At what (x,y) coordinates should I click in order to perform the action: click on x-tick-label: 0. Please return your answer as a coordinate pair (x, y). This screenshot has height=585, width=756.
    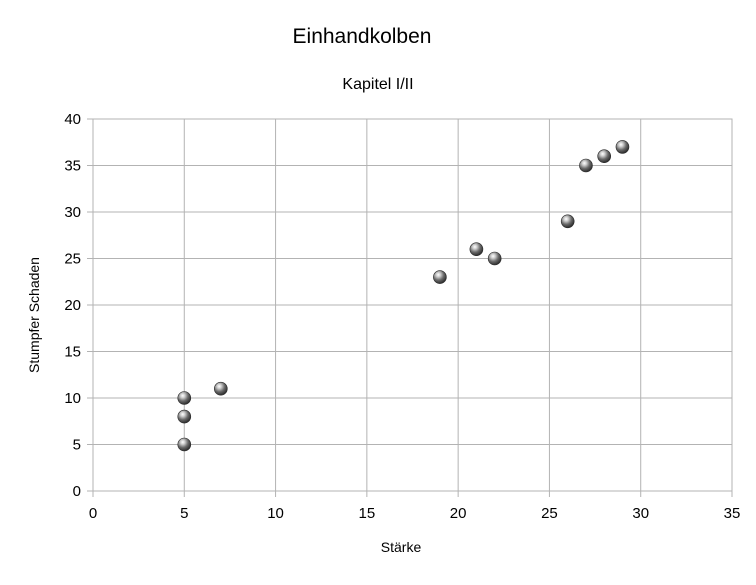
    Looking at the image, I should click on (93, 513).